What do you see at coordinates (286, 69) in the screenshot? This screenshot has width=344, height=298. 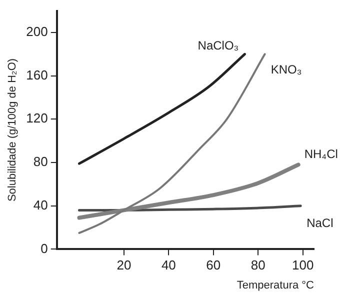 I see `series-label: KNO₃` at bounding box center [286, 69].